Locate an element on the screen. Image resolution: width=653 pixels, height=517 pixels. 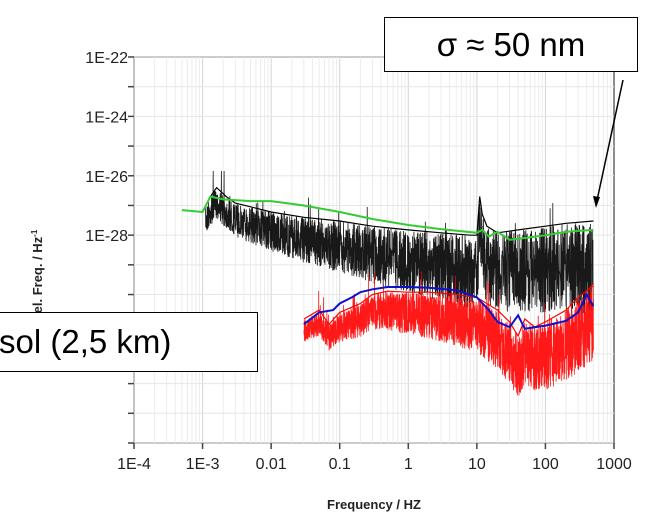
annotation-arrowhead is located at coordinates (596, 202).